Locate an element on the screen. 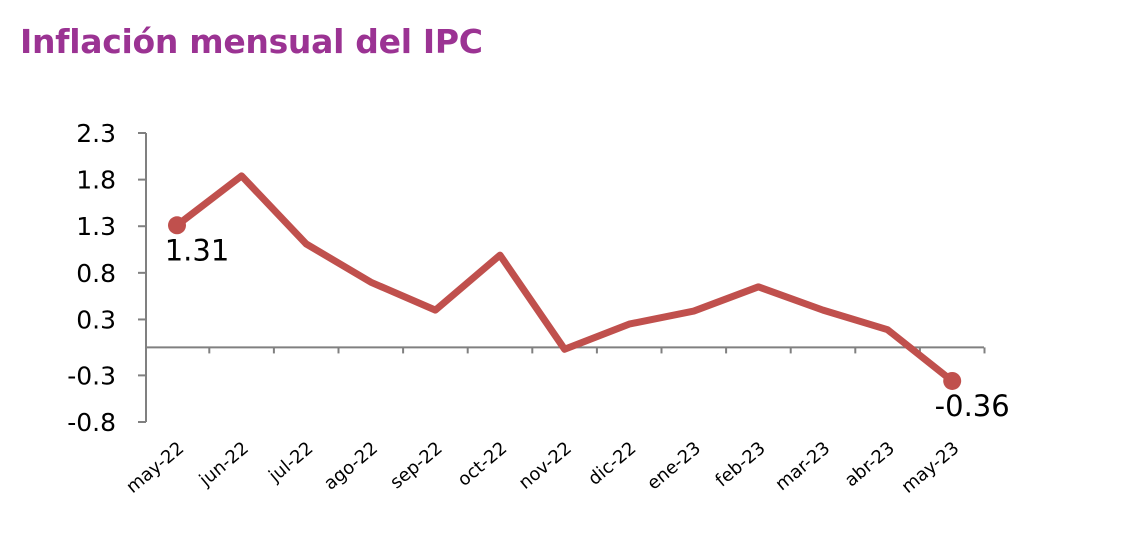  y-tick-label: -0.8 is located at coordinates (91, 422).